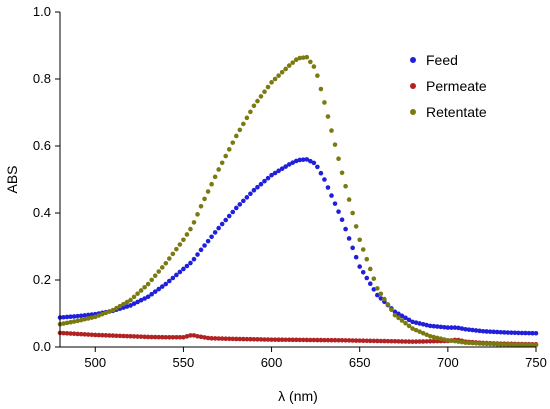  I want to click on legend-label: Feed, so click(442, 60).